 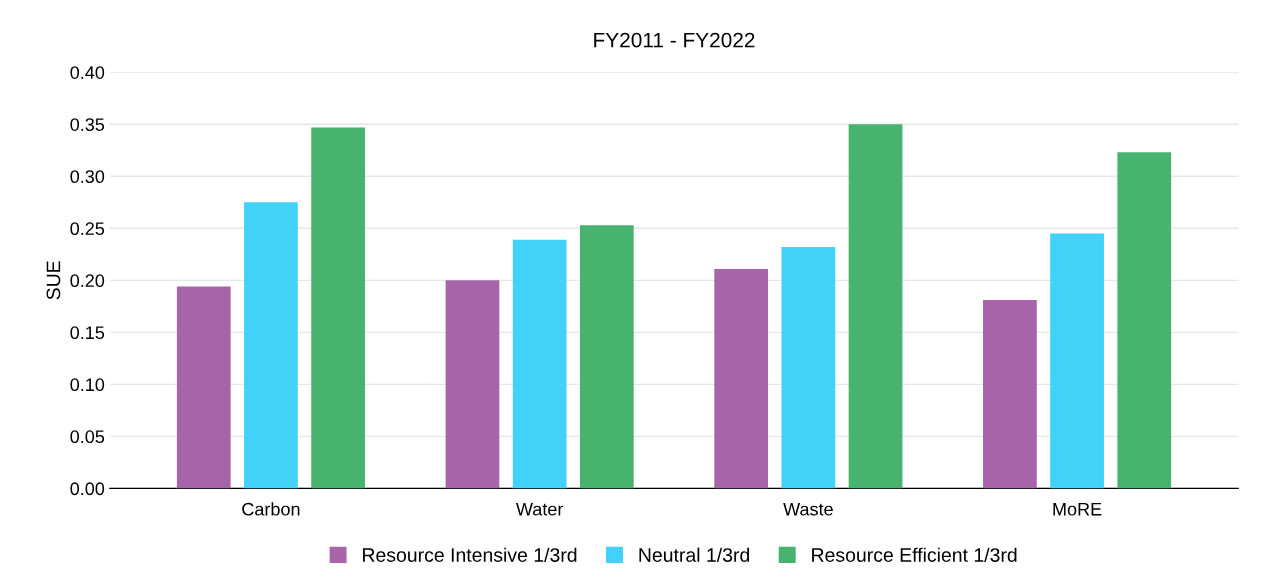 What do you see at coordinates (87, 489) in the screenshot?
I see `y-tick-label: 0.00` at bounding box center [87, 489].